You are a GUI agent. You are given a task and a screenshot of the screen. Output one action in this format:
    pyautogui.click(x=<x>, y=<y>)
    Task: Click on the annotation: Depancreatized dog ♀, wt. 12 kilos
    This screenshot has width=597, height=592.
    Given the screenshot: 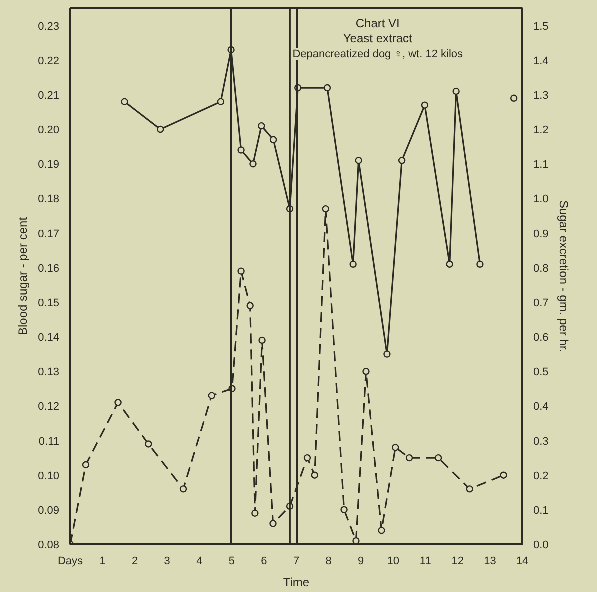 What is the action you would take?
    pyautogui.click(x=378, y=54)
    